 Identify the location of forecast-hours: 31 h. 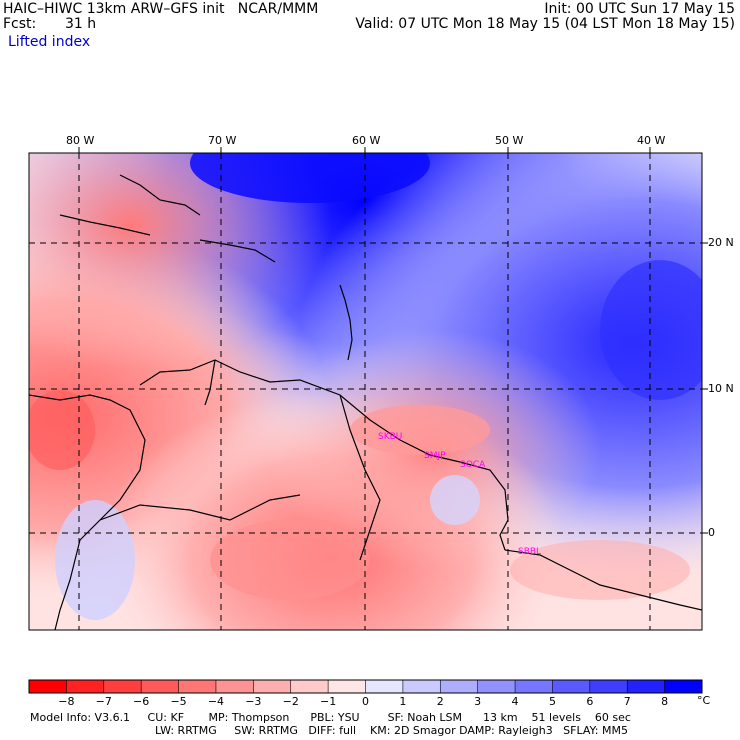
(81, 24).